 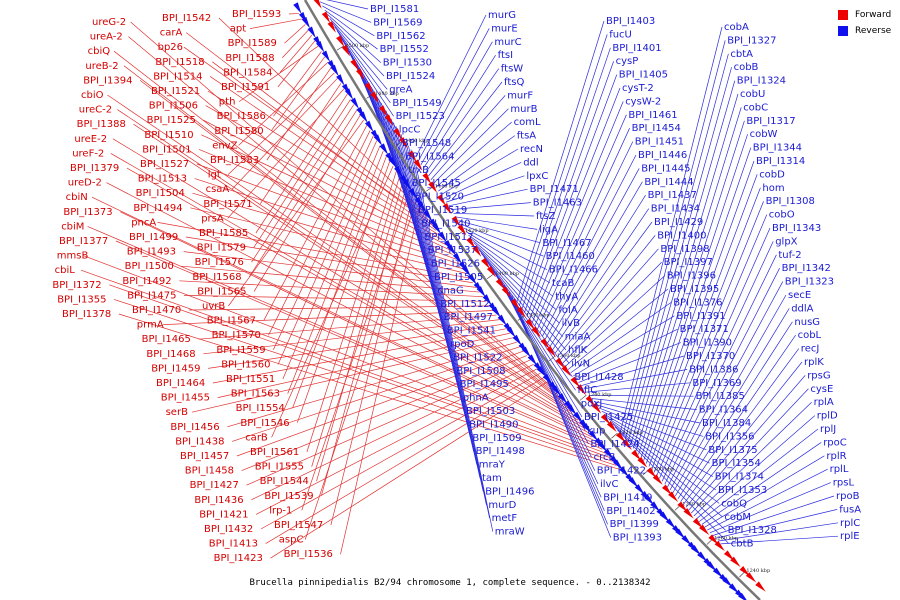 I want to click on reverse-gene-label: BPI_I1327, so click(x=751, y=40).